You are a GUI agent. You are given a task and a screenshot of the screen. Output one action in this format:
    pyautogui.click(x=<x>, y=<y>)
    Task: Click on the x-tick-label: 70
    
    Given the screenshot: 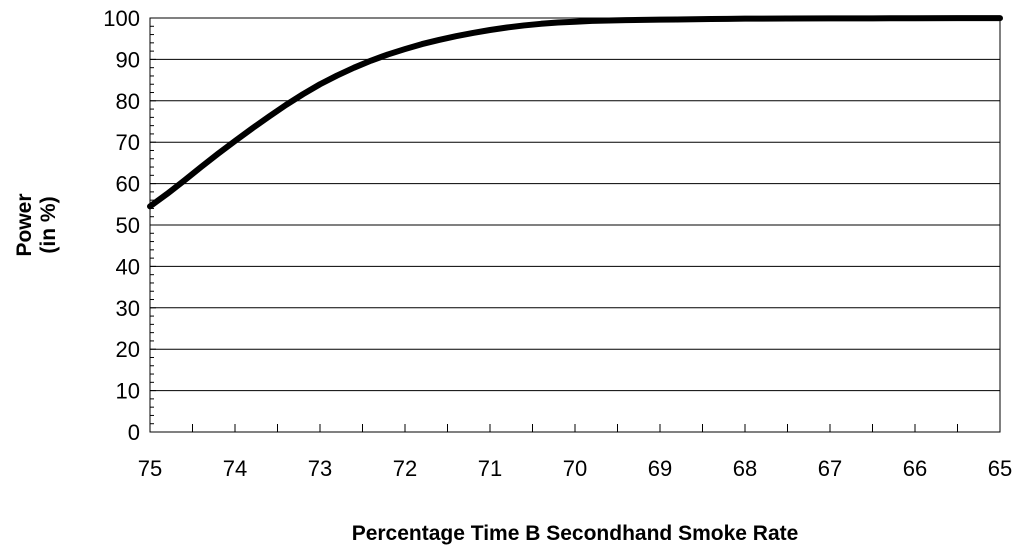 What is the action you would take?
    pyautogui.click(x=575, y=468)
    